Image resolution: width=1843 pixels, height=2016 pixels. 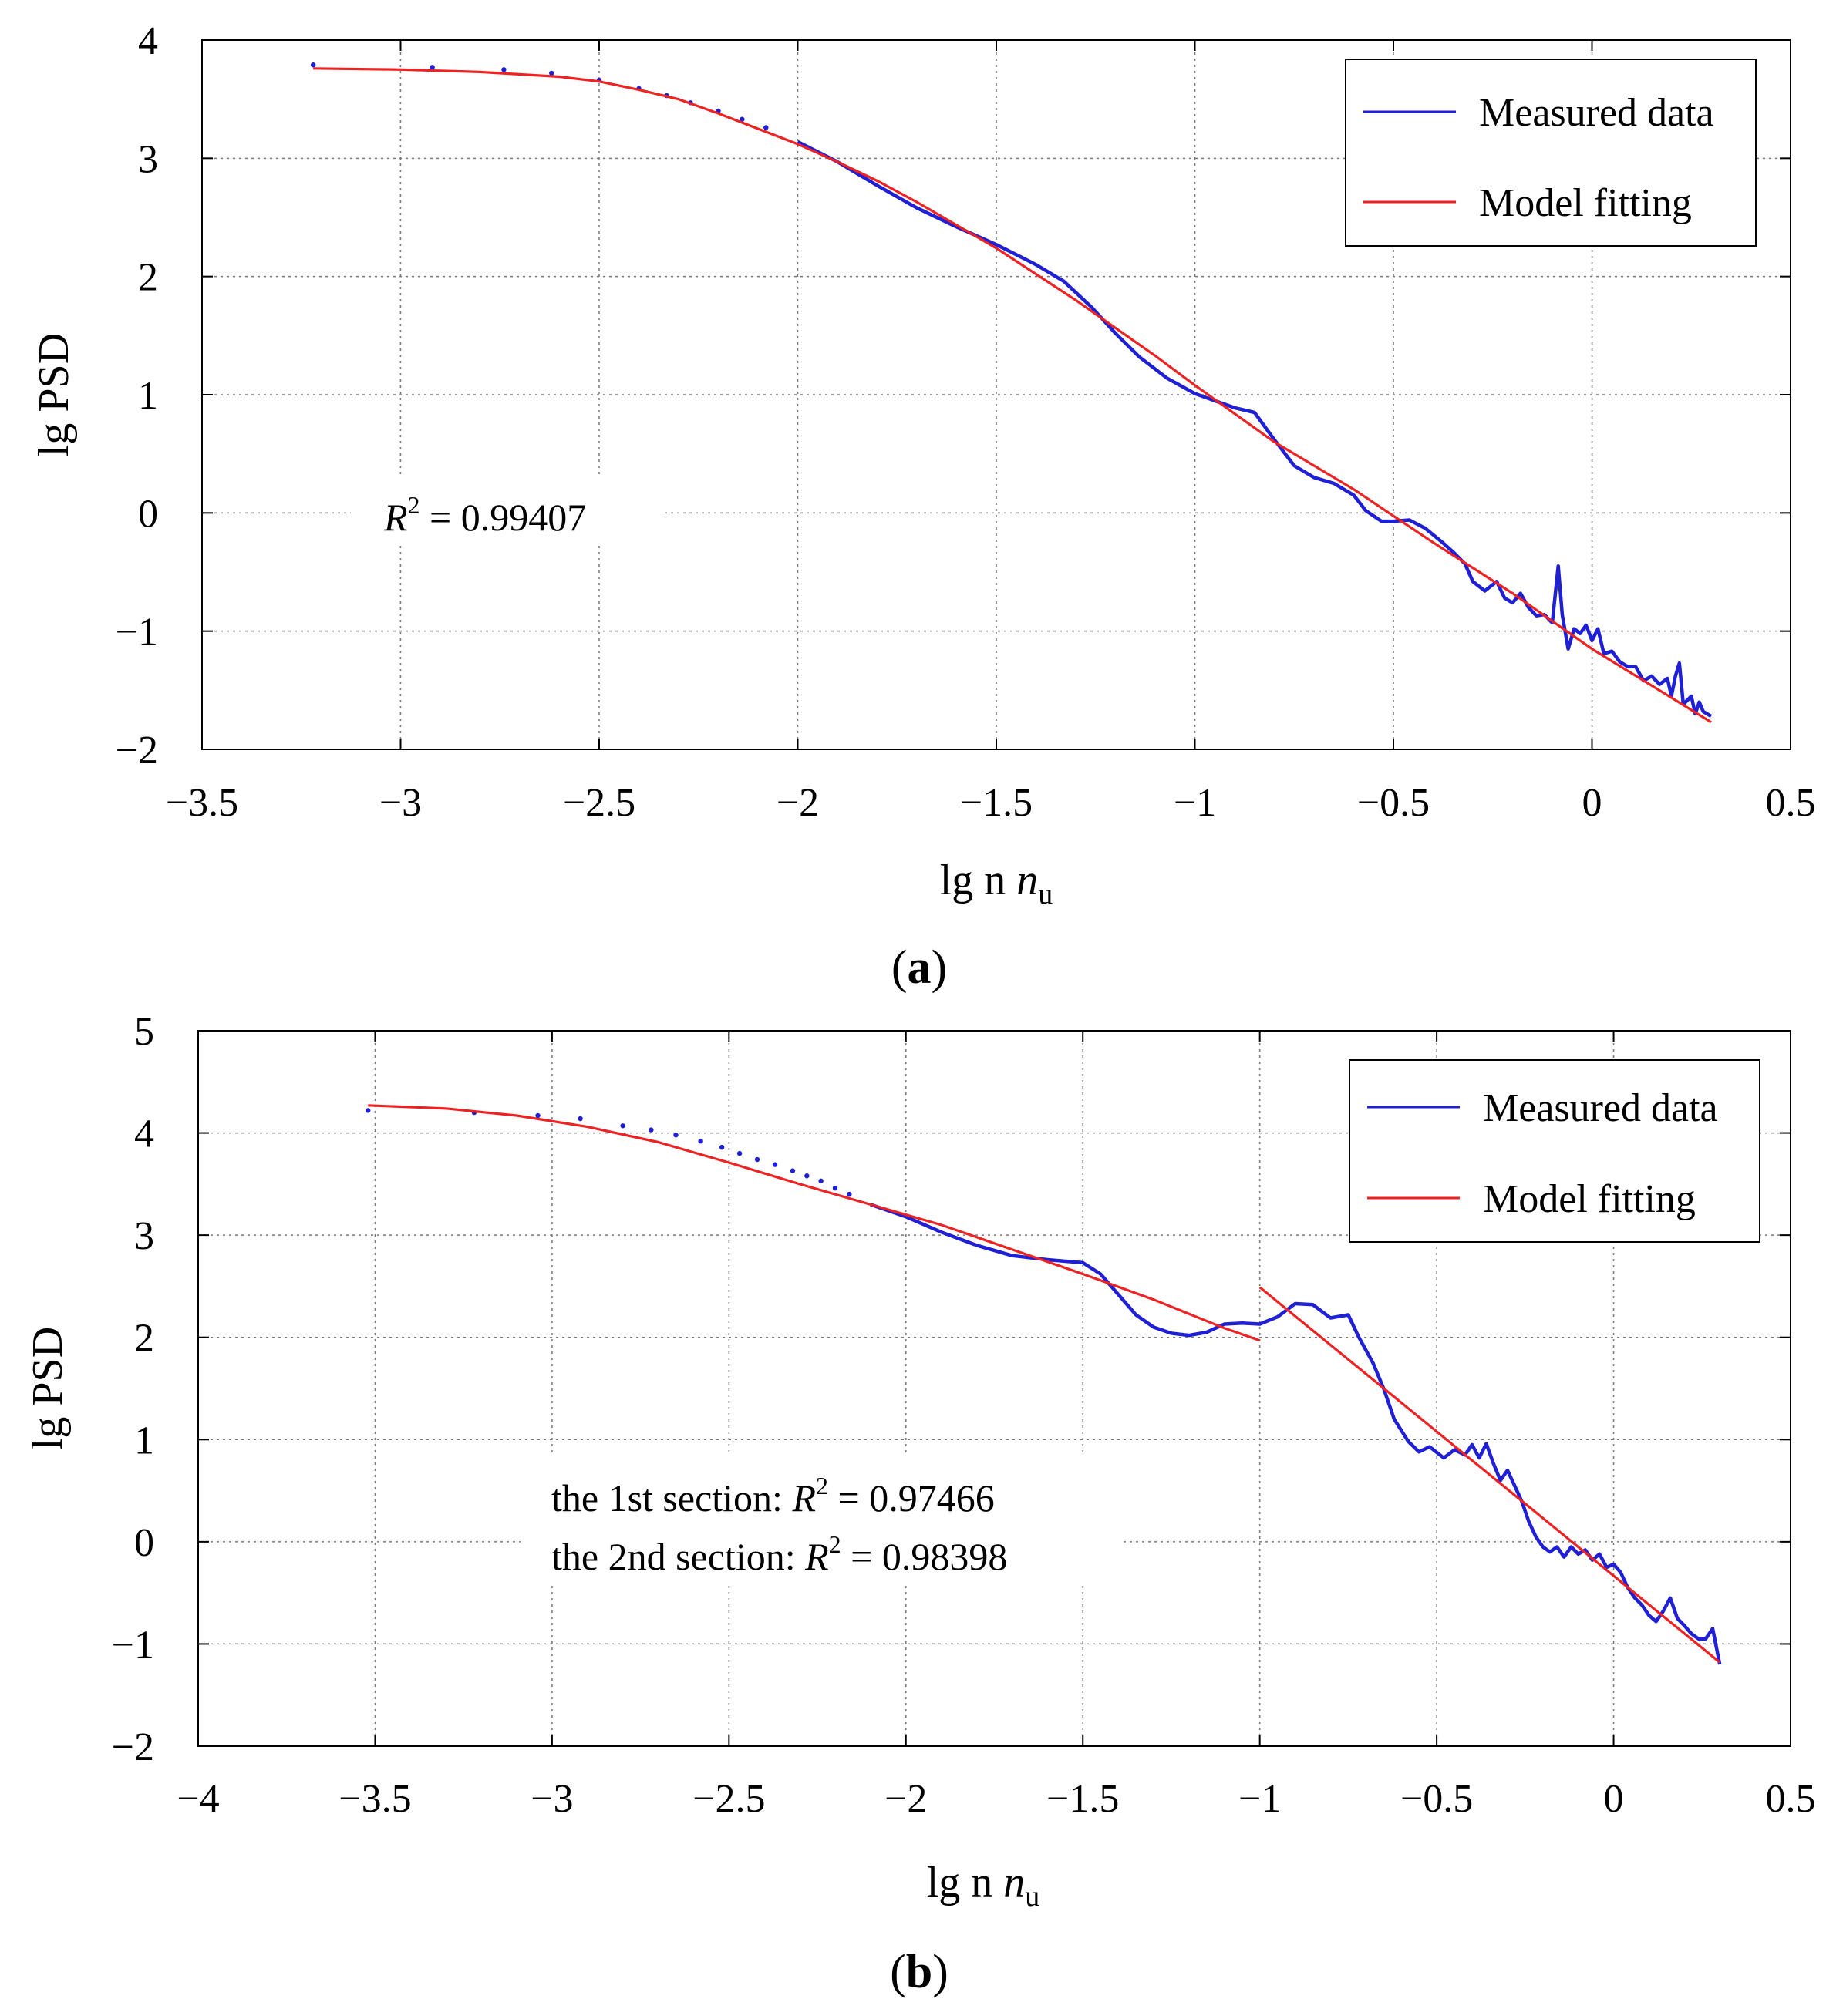 What do you see at coordinates (671, 1498) in the screenshot?
I see `annotation-b-line1-prefix: the 1st section:` at bounding box center [671, 1498].